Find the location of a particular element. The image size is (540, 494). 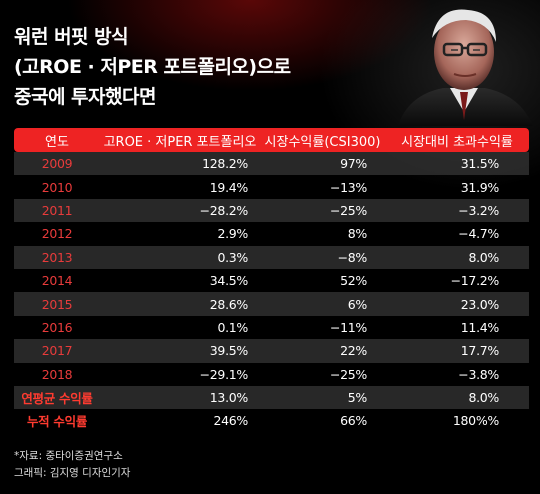

row-year: 2014 is located at coordinates (57, 281).